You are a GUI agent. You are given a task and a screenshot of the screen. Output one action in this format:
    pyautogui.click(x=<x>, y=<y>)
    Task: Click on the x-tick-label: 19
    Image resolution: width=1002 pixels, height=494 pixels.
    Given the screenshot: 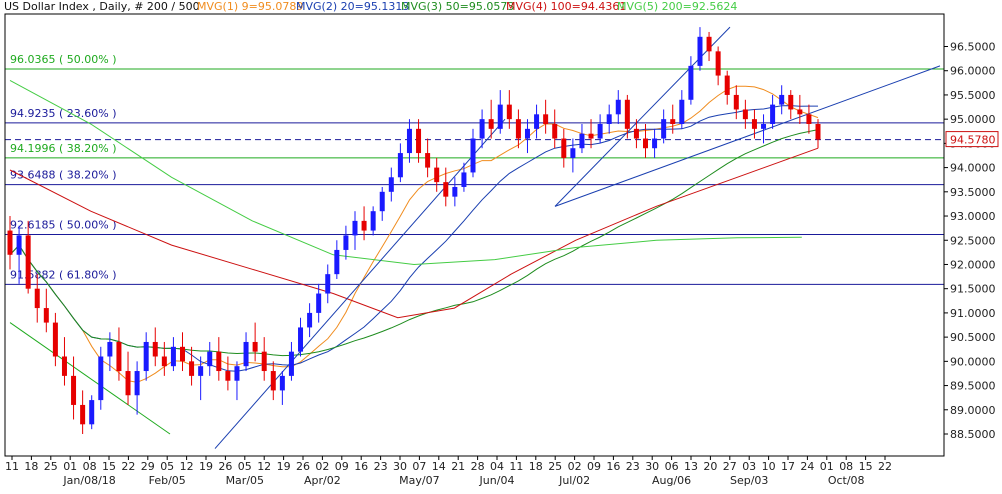 What is the action you would take?
    pyautogui.click(x=284, y=466)
    